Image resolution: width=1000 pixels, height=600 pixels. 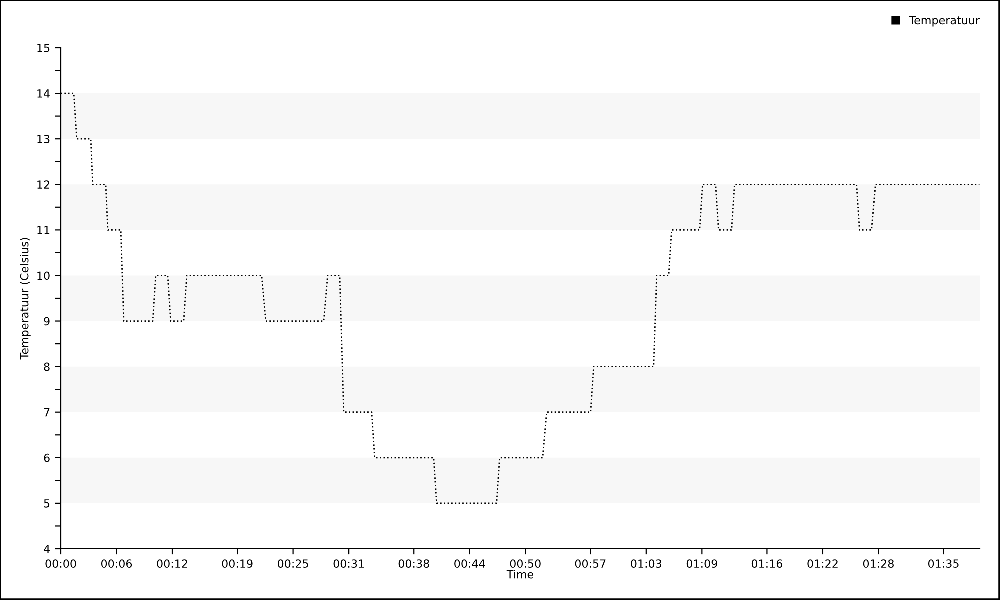 What do you see at coordinates (943, 564) in the screenshot?
I see `x-tick-label: 01:35` at bounding box center [943, 564].